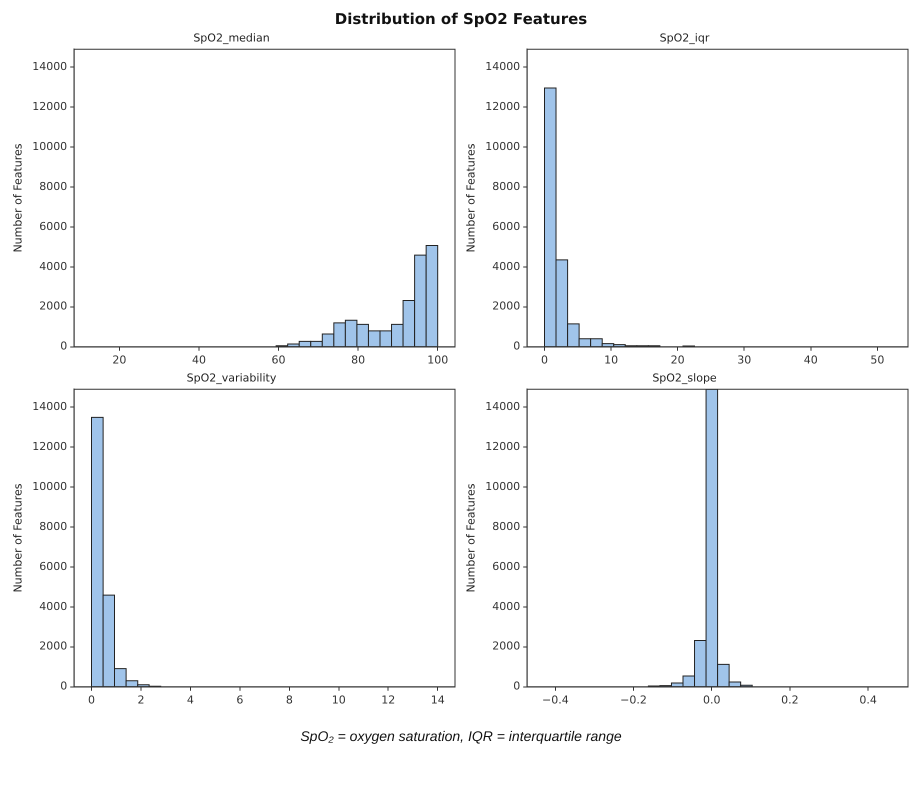 Image resolution: width=922 pixels, height=792 pixels. Describe the element at coordinates (240, 699) in the screenshot. I see `x-tick-label: 6` at that location.